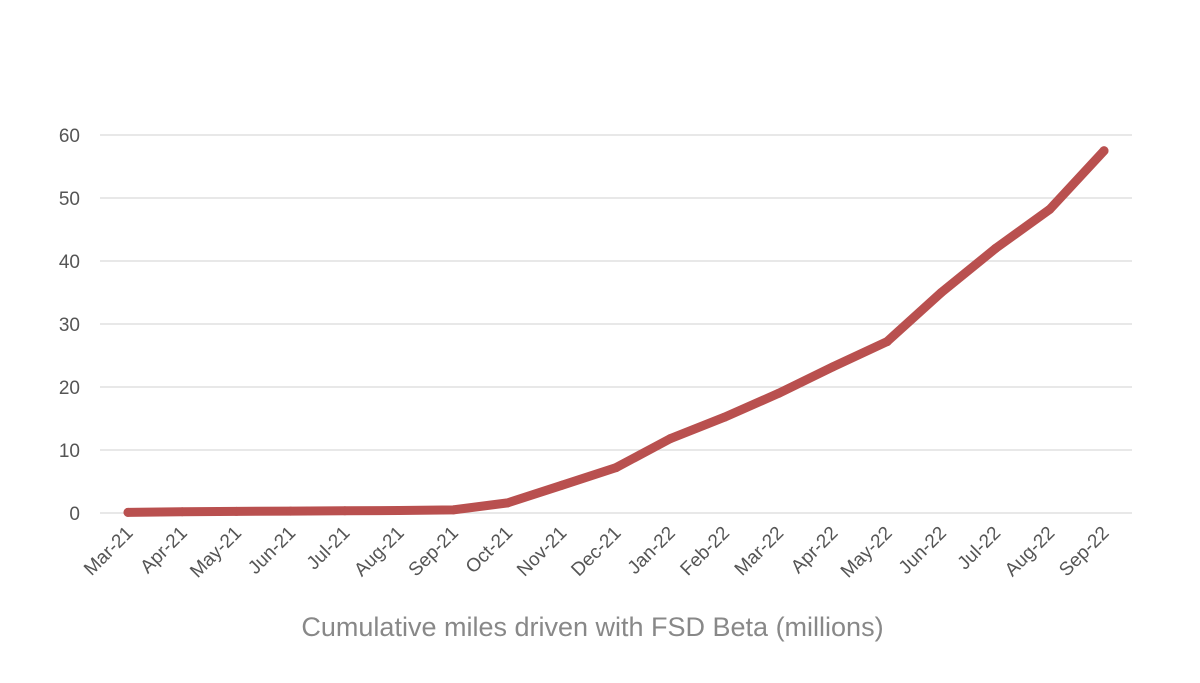 Image resolution: width=1200 pixels, height=683 pixels. Describe the element at coordinates (814, 550) in the screenshot. I see `x-tick-label: Apr-22` at that location.